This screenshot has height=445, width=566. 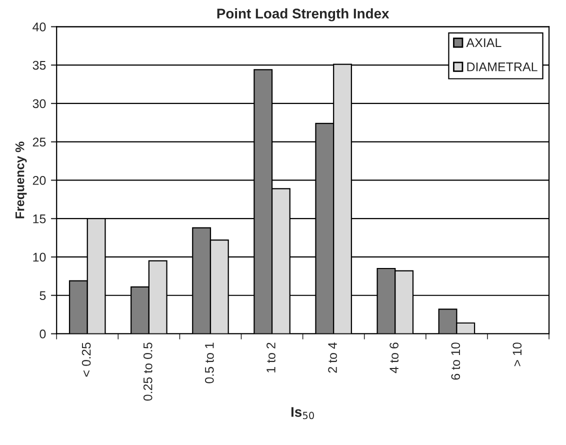 What do you see at coordinates (39, 257) in the screenshot?
I see `y-tick-label: 10` at bounding box center [39, 257].